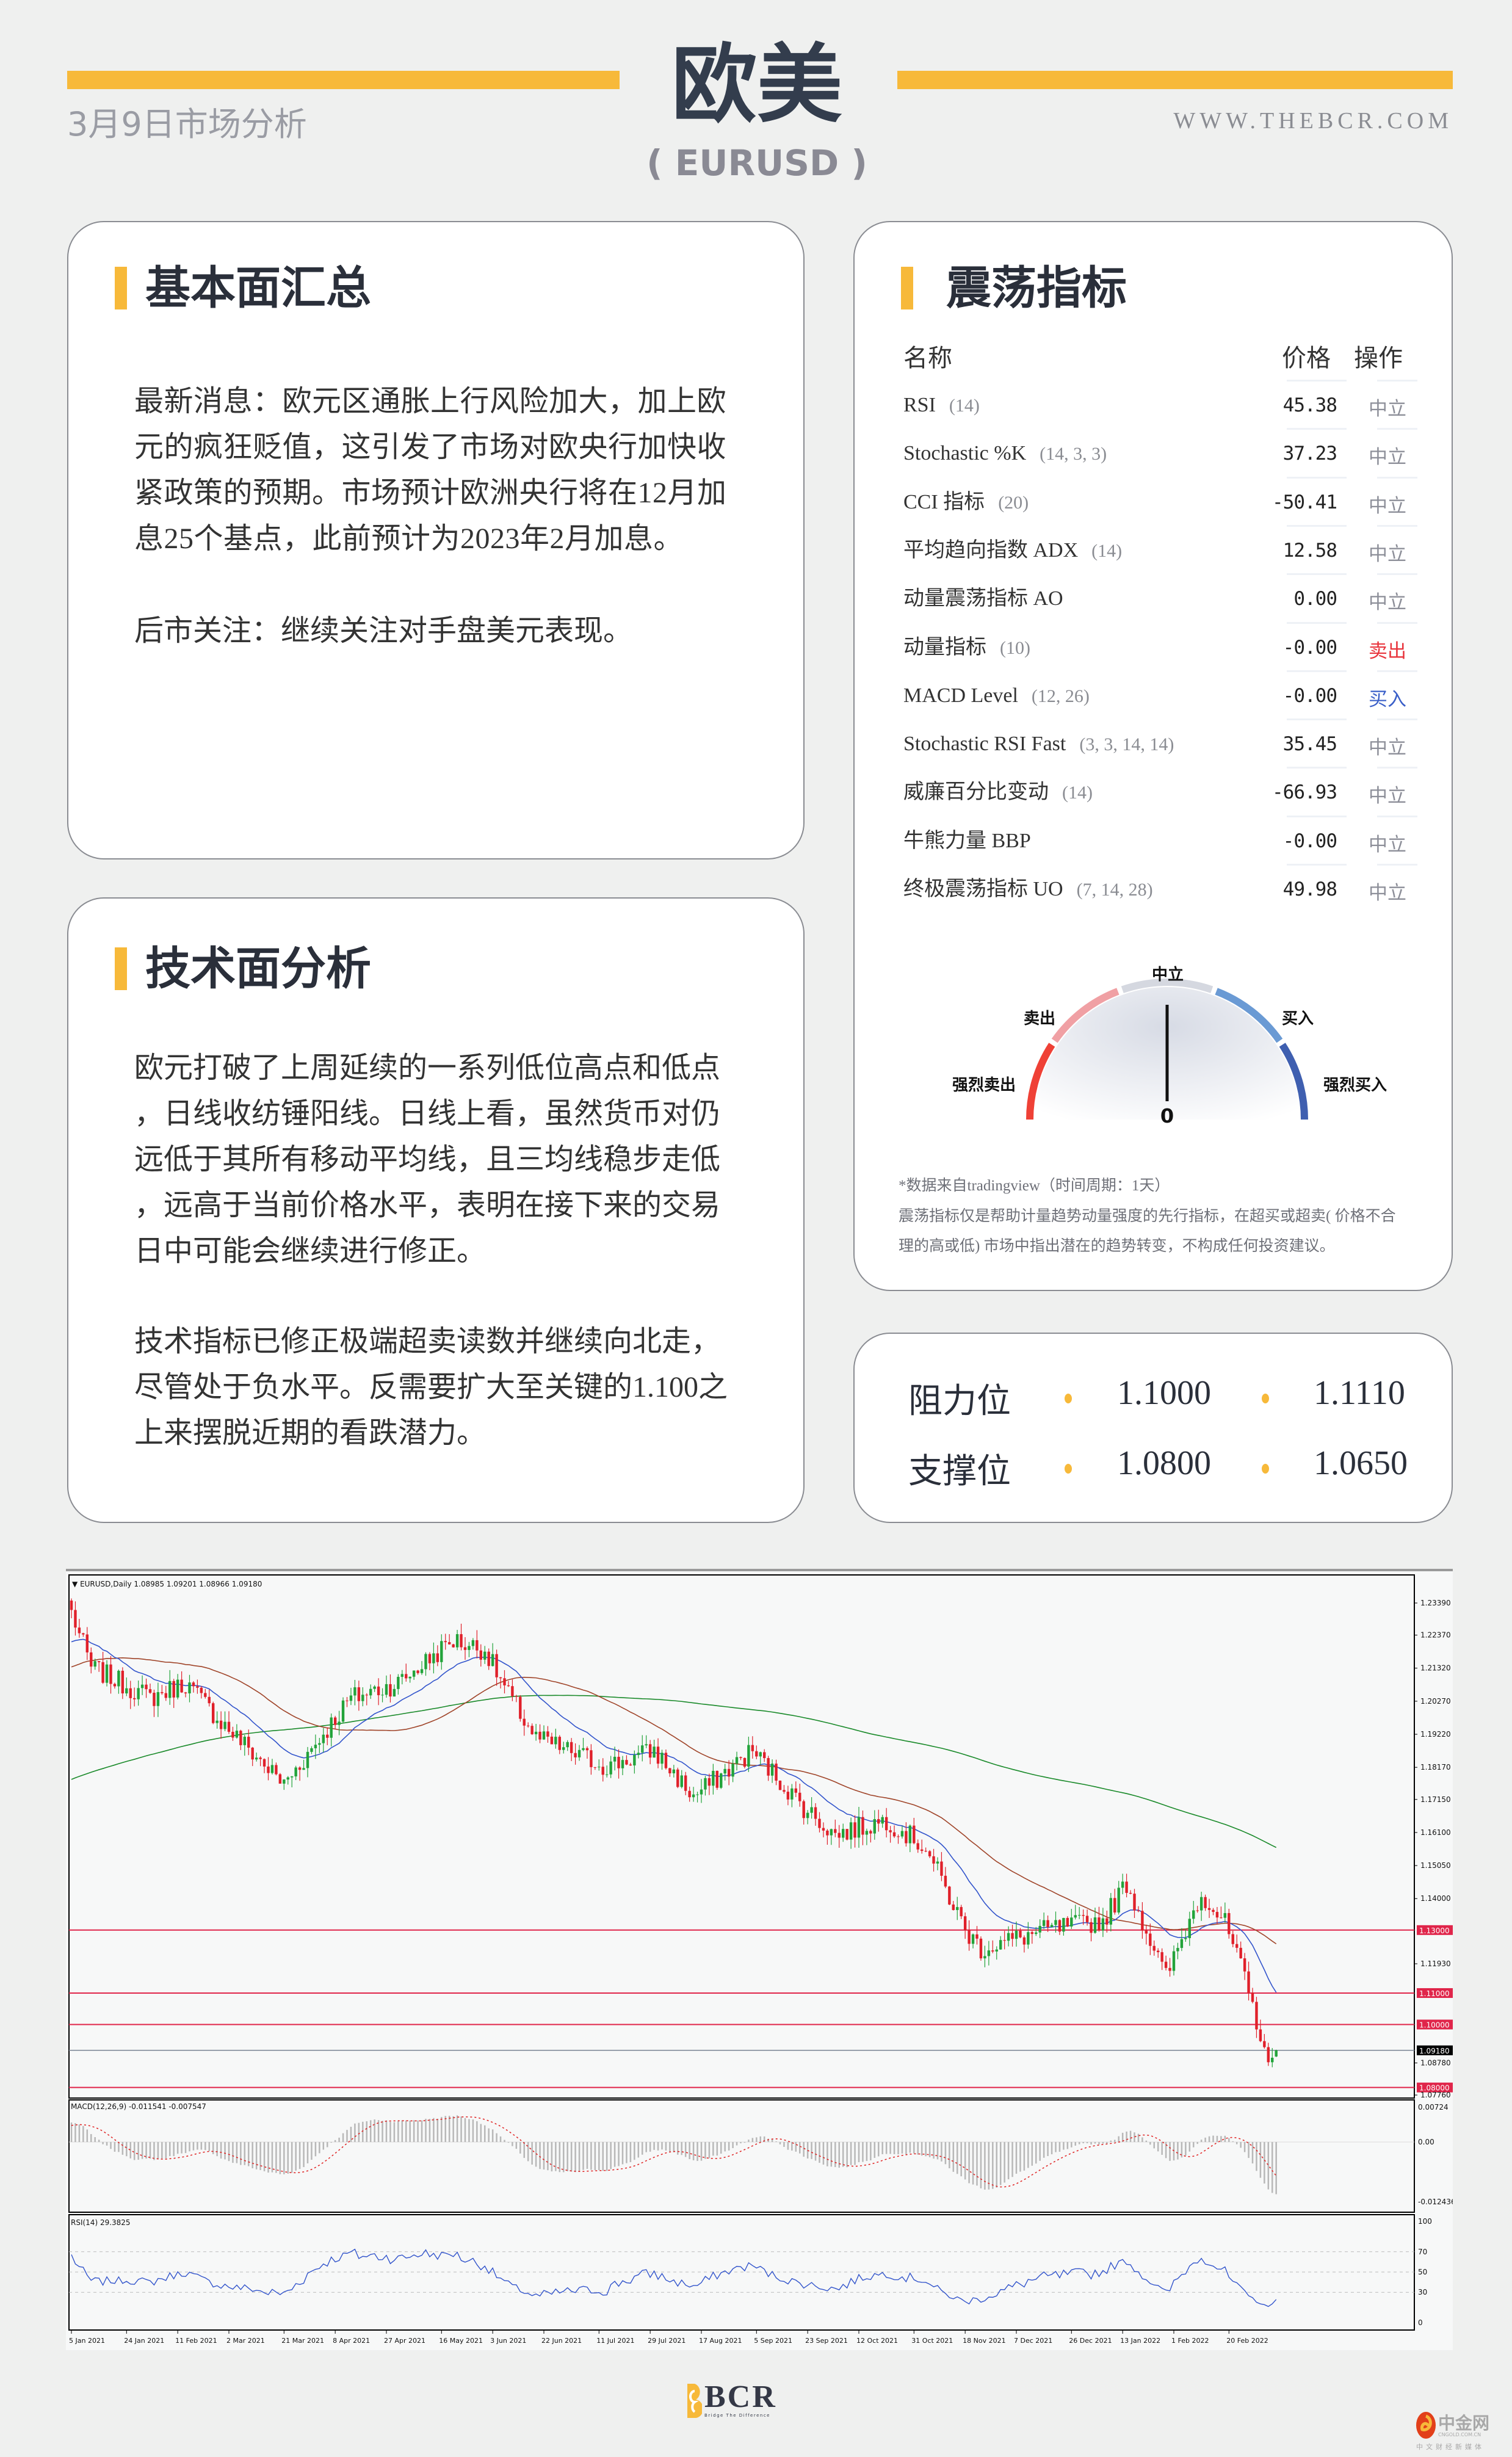 The height and width of the screenshot is (2457, 1512). Describe the element at coordinates (1435, 1702) in the screenshot. I see `y-tick-label: 1.20270` at that location.